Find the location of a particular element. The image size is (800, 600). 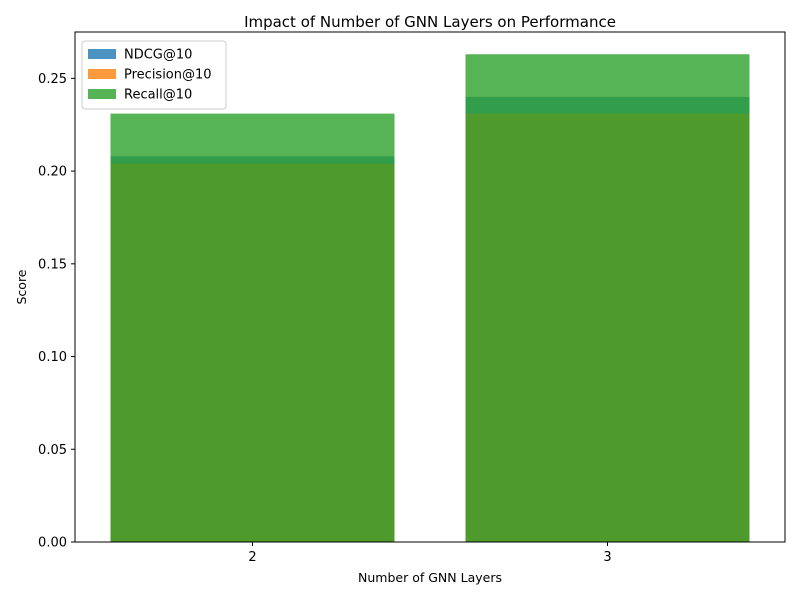

legend-label: NDCG@10 is located at coordinates (158, 55).